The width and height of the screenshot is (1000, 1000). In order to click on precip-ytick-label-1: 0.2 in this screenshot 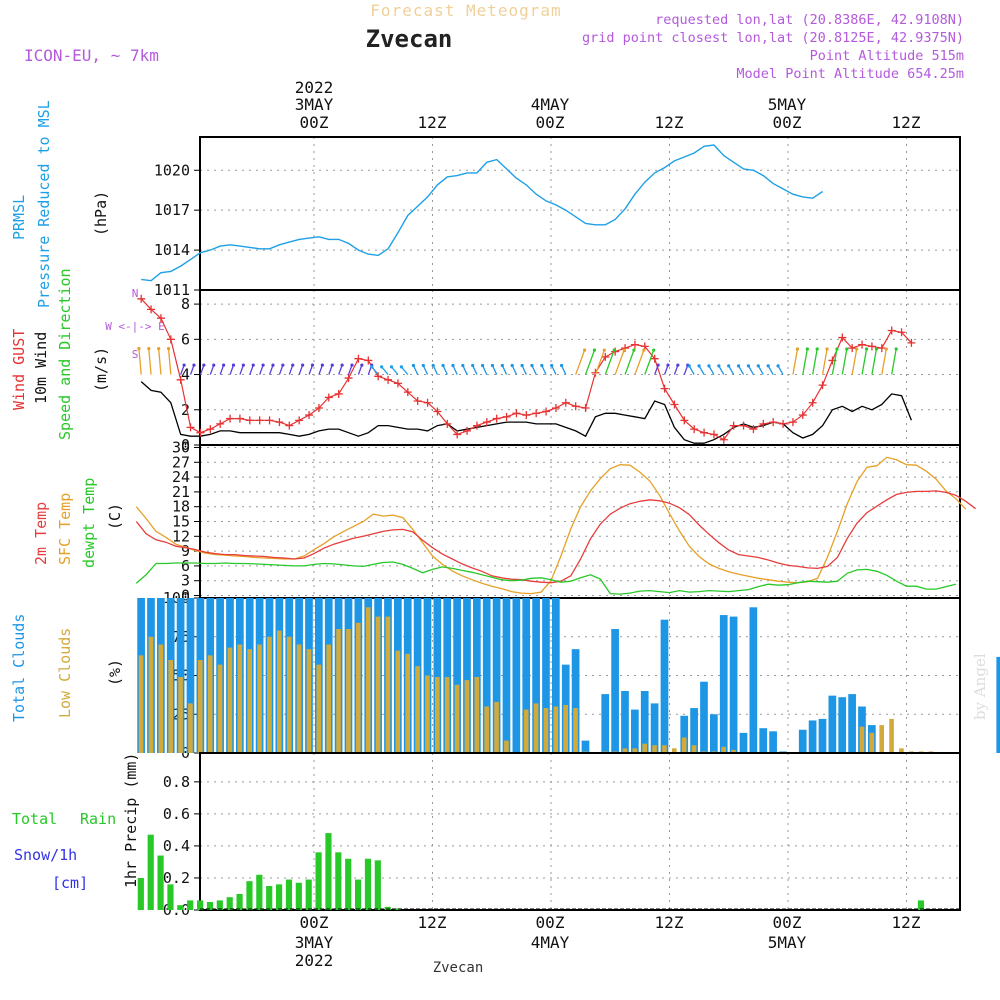, I will do `click(176, 878)`.